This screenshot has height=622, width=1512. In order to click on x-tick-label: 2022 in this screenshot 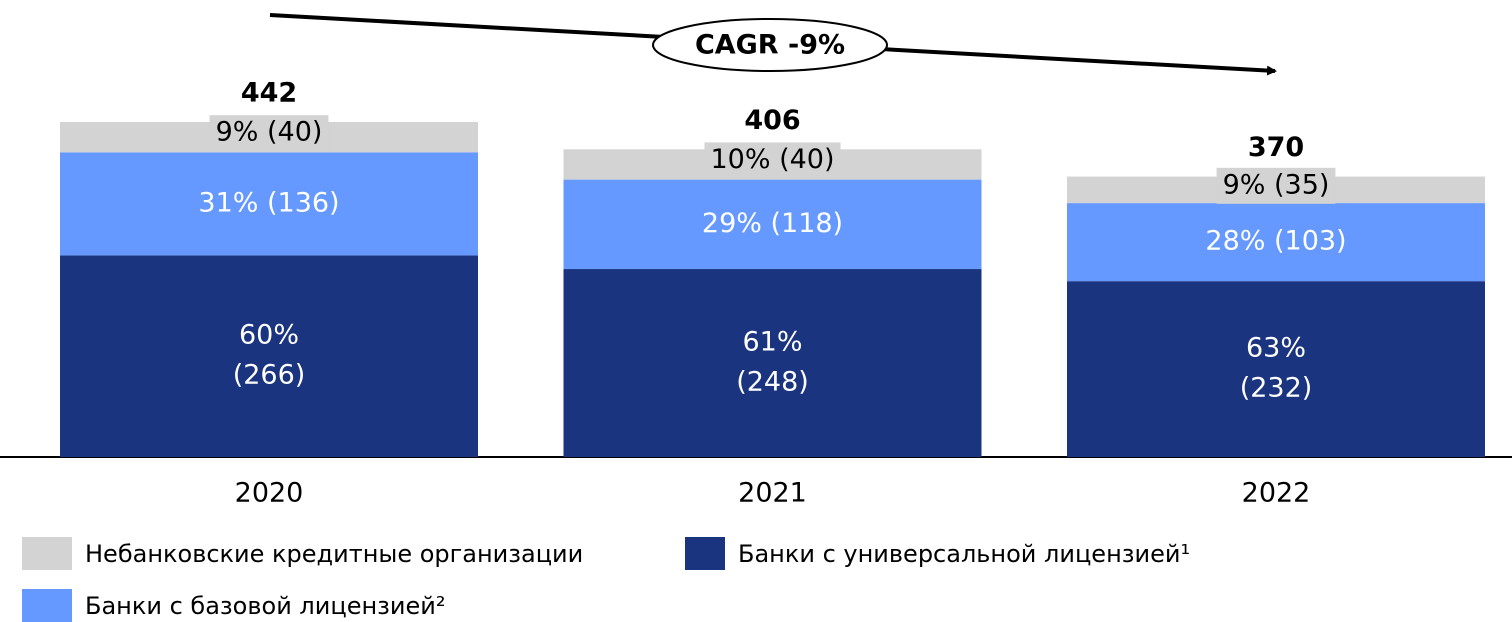, I will do `click(1276, 493)`.